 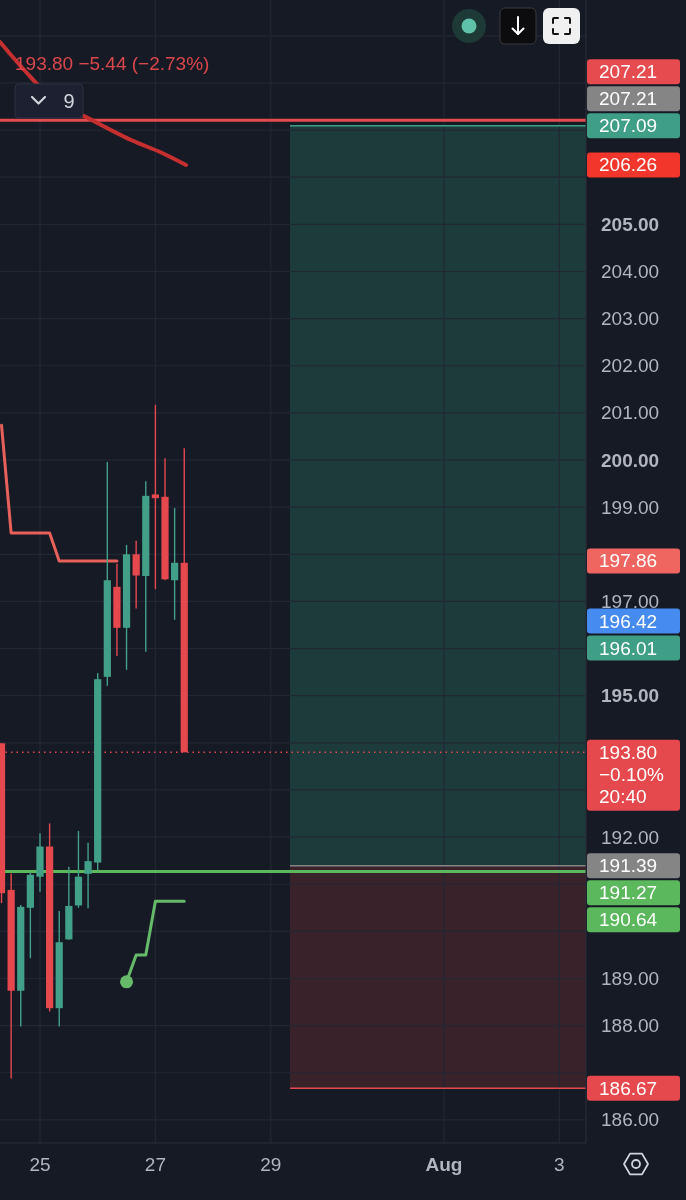 I want to click on y-tick-label: 202.00, so click(x=630, y=366).